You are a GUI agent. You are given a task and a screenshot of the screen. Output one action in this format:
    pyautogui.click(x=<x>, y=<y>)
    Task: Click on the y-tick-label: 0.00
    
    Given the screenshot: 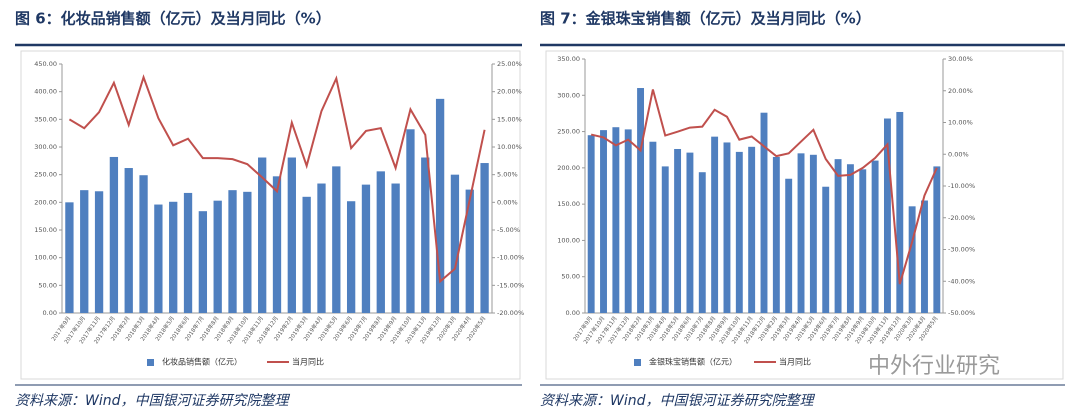 What is the action you would take?
    pyautogui.click(x=50, y=313)
    